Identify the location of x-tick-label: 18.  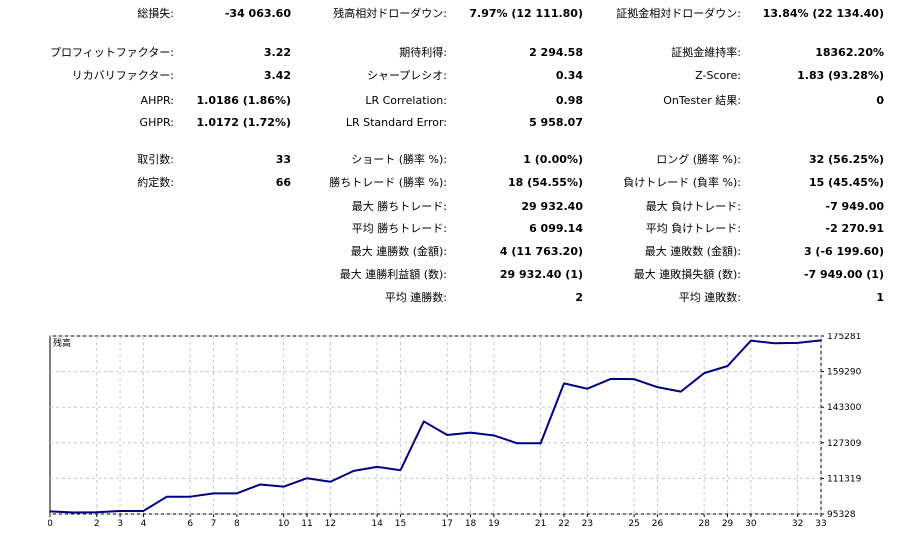
(471, 524).